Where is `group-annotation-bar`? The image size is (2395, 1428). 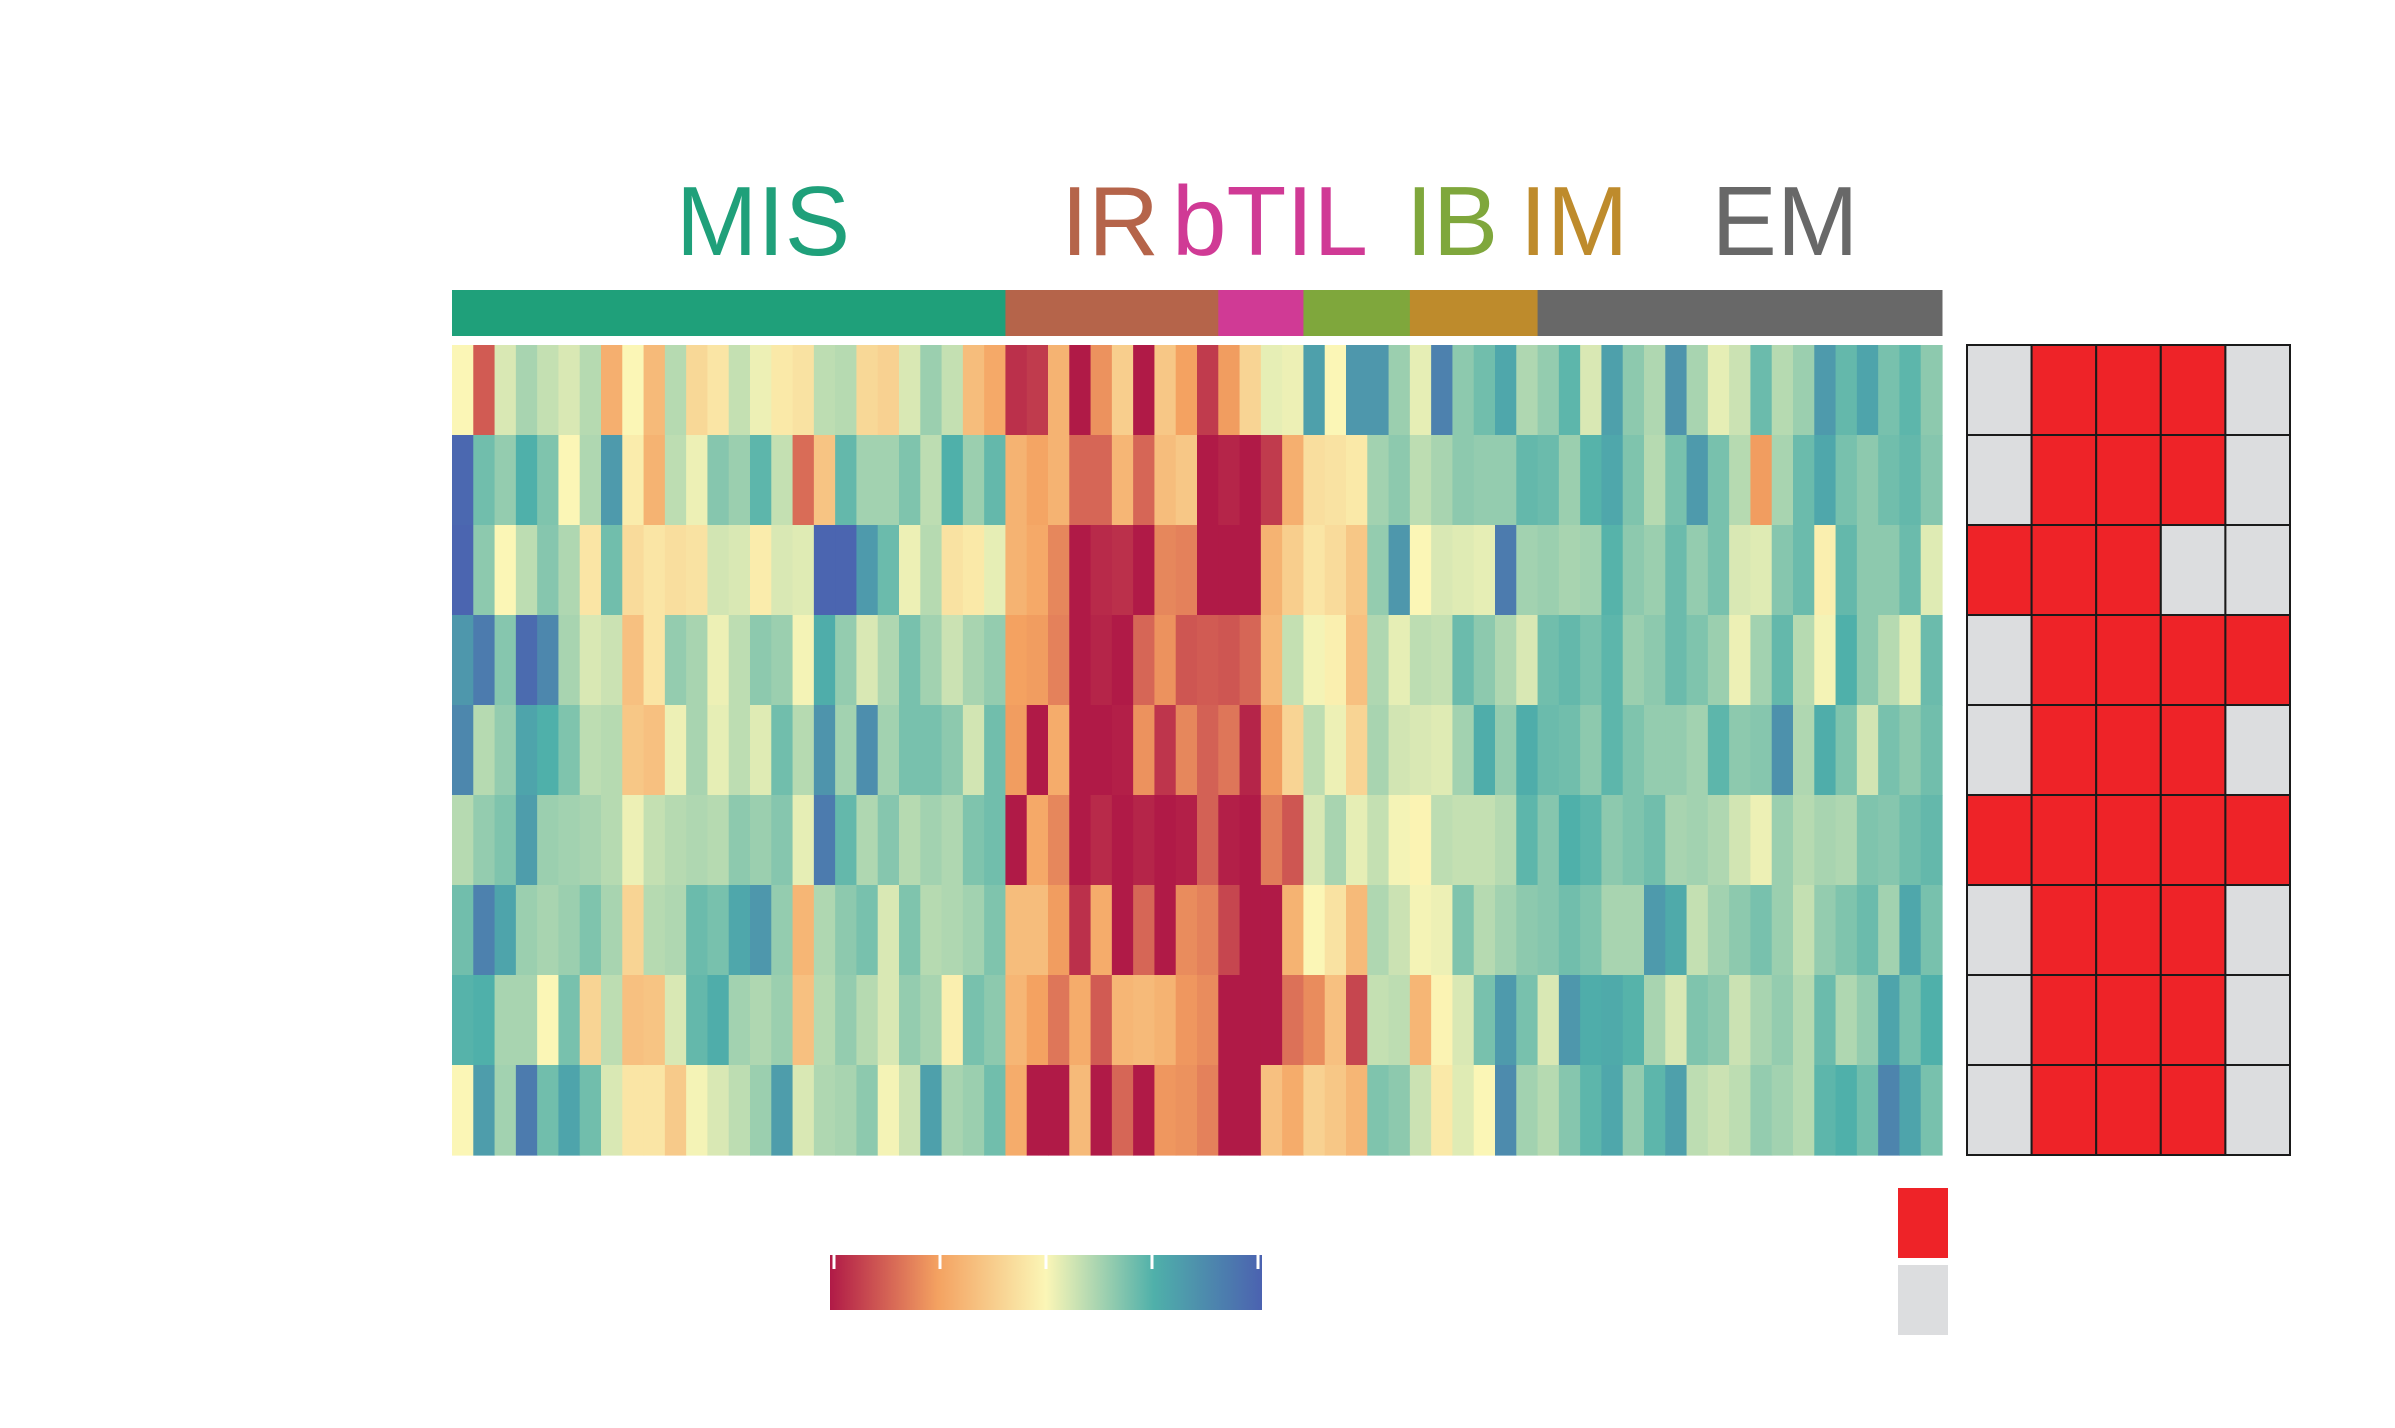 group-annotation-bar is located at coordinates (1197, 313).